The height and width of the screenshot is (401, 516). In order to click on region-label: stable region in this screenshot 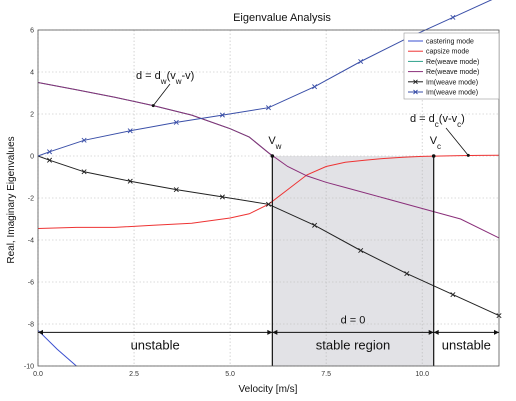, I will do `click(353, 344)`.